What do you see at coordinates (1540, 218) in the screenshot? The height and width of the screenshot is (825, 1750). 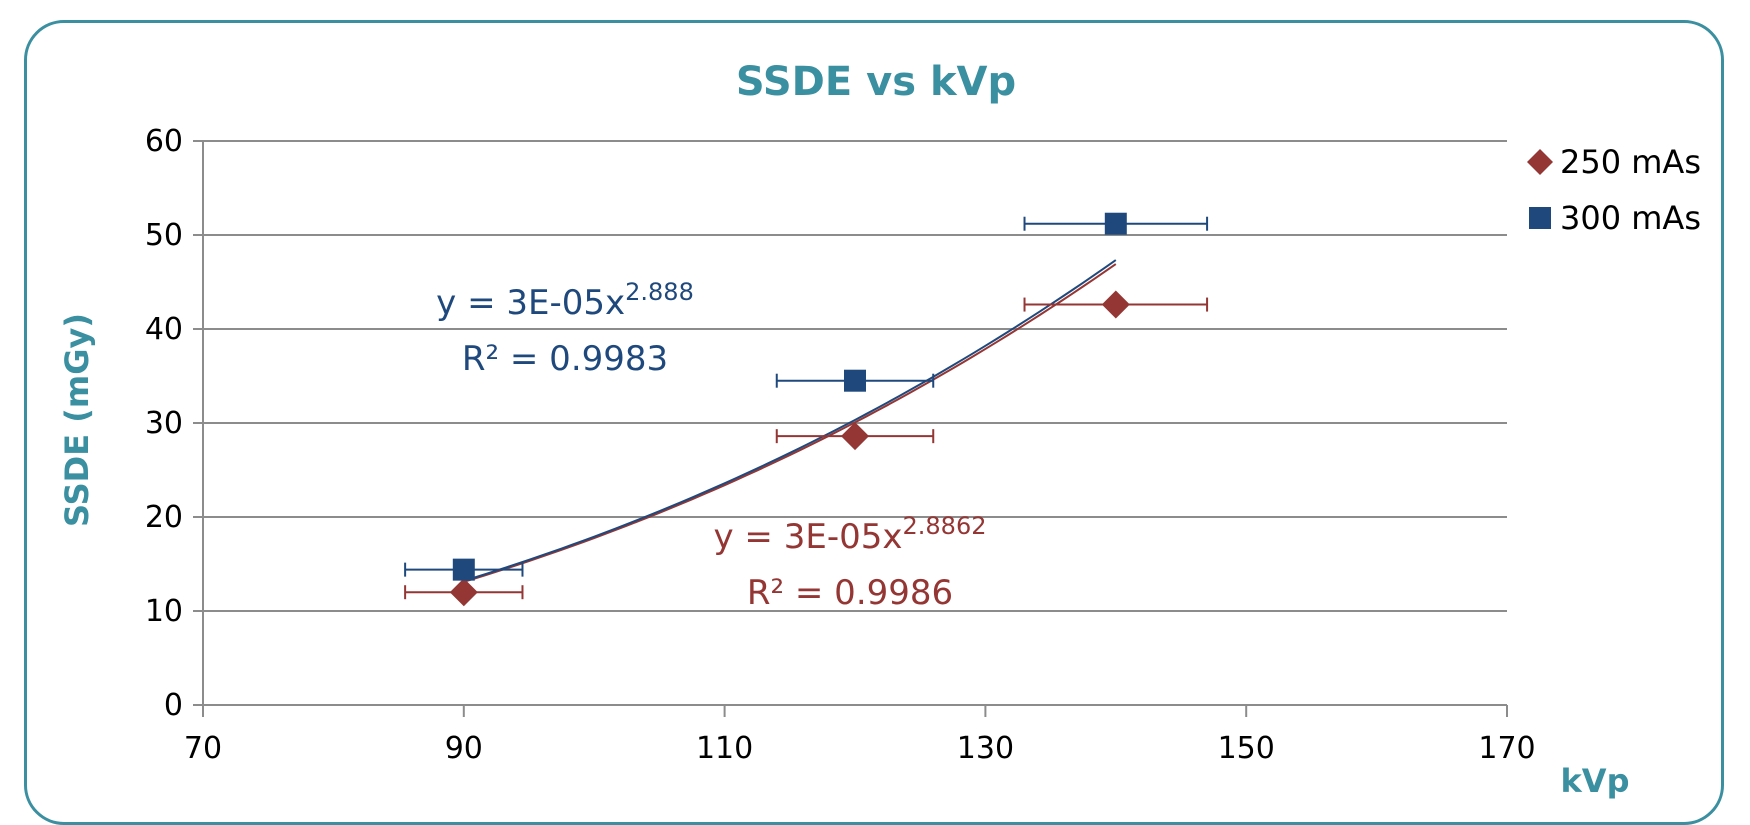 I see `legend-marker-square` at bounding box center [1540, 218].